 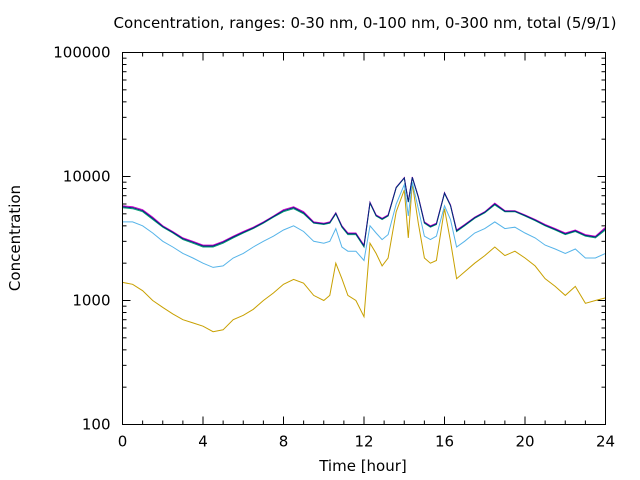 I want to click on x-tick-label: 4, so click(x=203, y=442).